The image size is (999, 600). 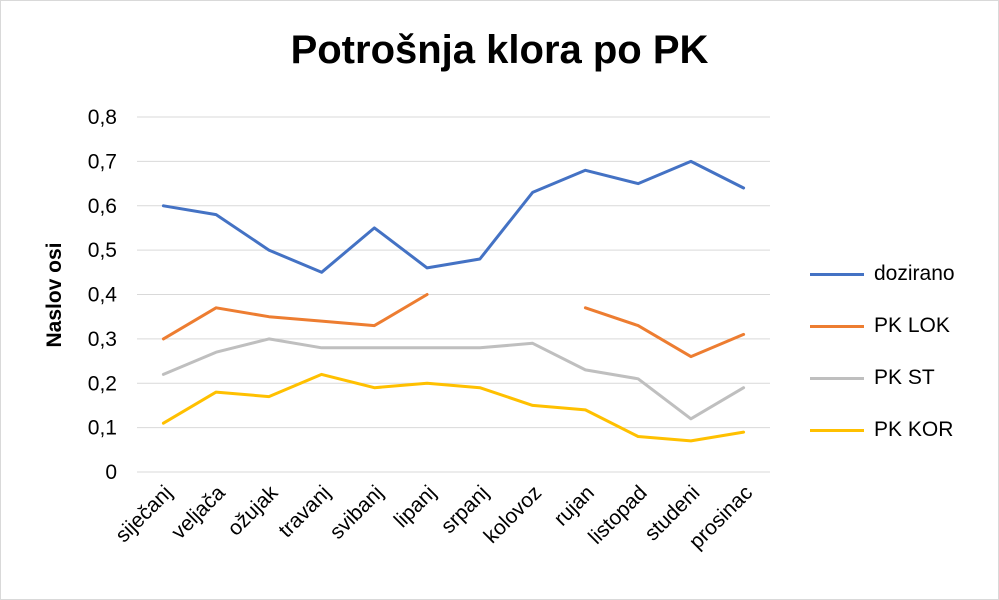 I want to click on legend-label: PK KOR, so click(x=914, y=429).